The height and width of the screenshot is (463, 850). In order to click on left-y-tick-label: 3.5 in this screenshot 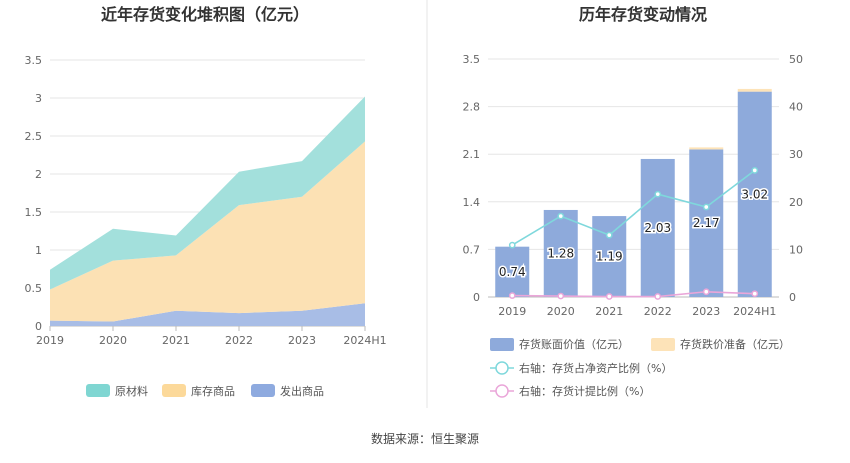, I will do `click(34, 60)`.